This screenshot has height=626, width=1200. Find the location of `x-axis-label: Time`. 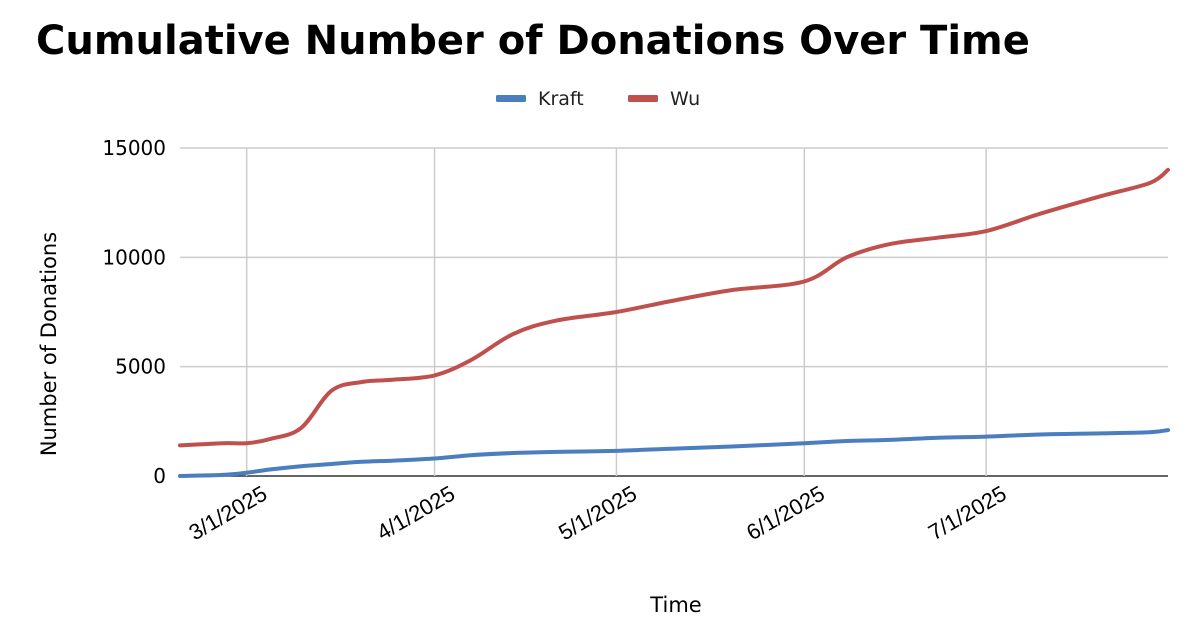

x-axis-label: Time is located at coordinates (675, 605).